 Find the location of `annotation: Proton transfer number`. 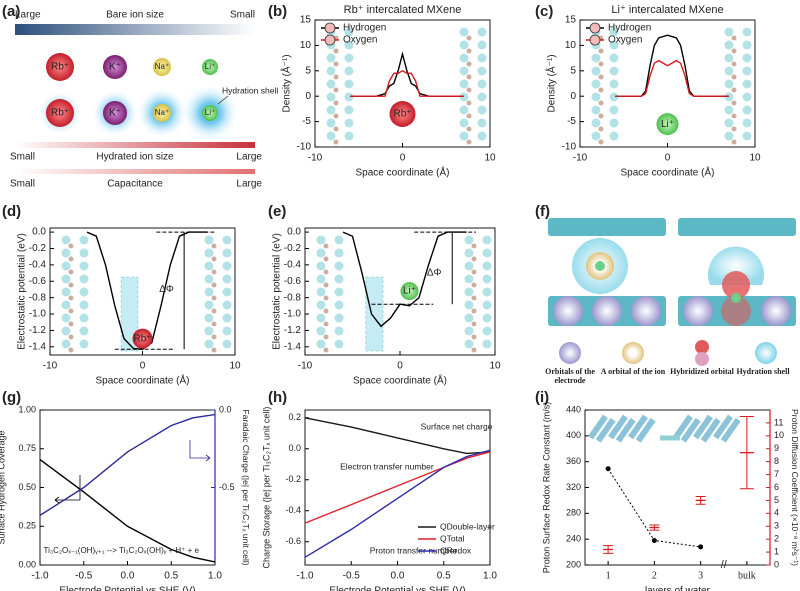

annotation: Proton transfer number is located at coordinates (414, 550).